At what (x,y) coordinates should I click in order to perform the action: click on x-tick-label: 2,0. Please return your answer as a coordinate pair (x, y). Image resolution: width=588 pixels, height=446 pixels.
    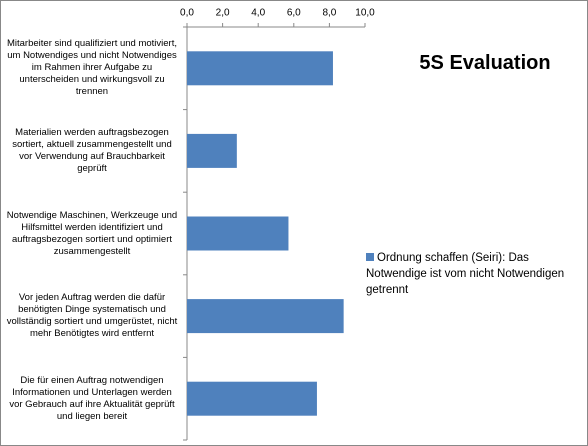
    Looking at the image, I should click on (223, 13).